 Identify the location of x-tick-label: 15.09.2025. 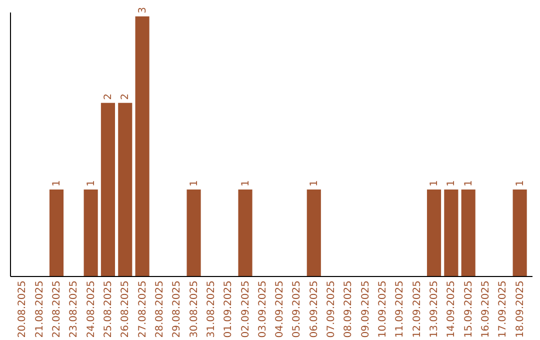
(468, 309).